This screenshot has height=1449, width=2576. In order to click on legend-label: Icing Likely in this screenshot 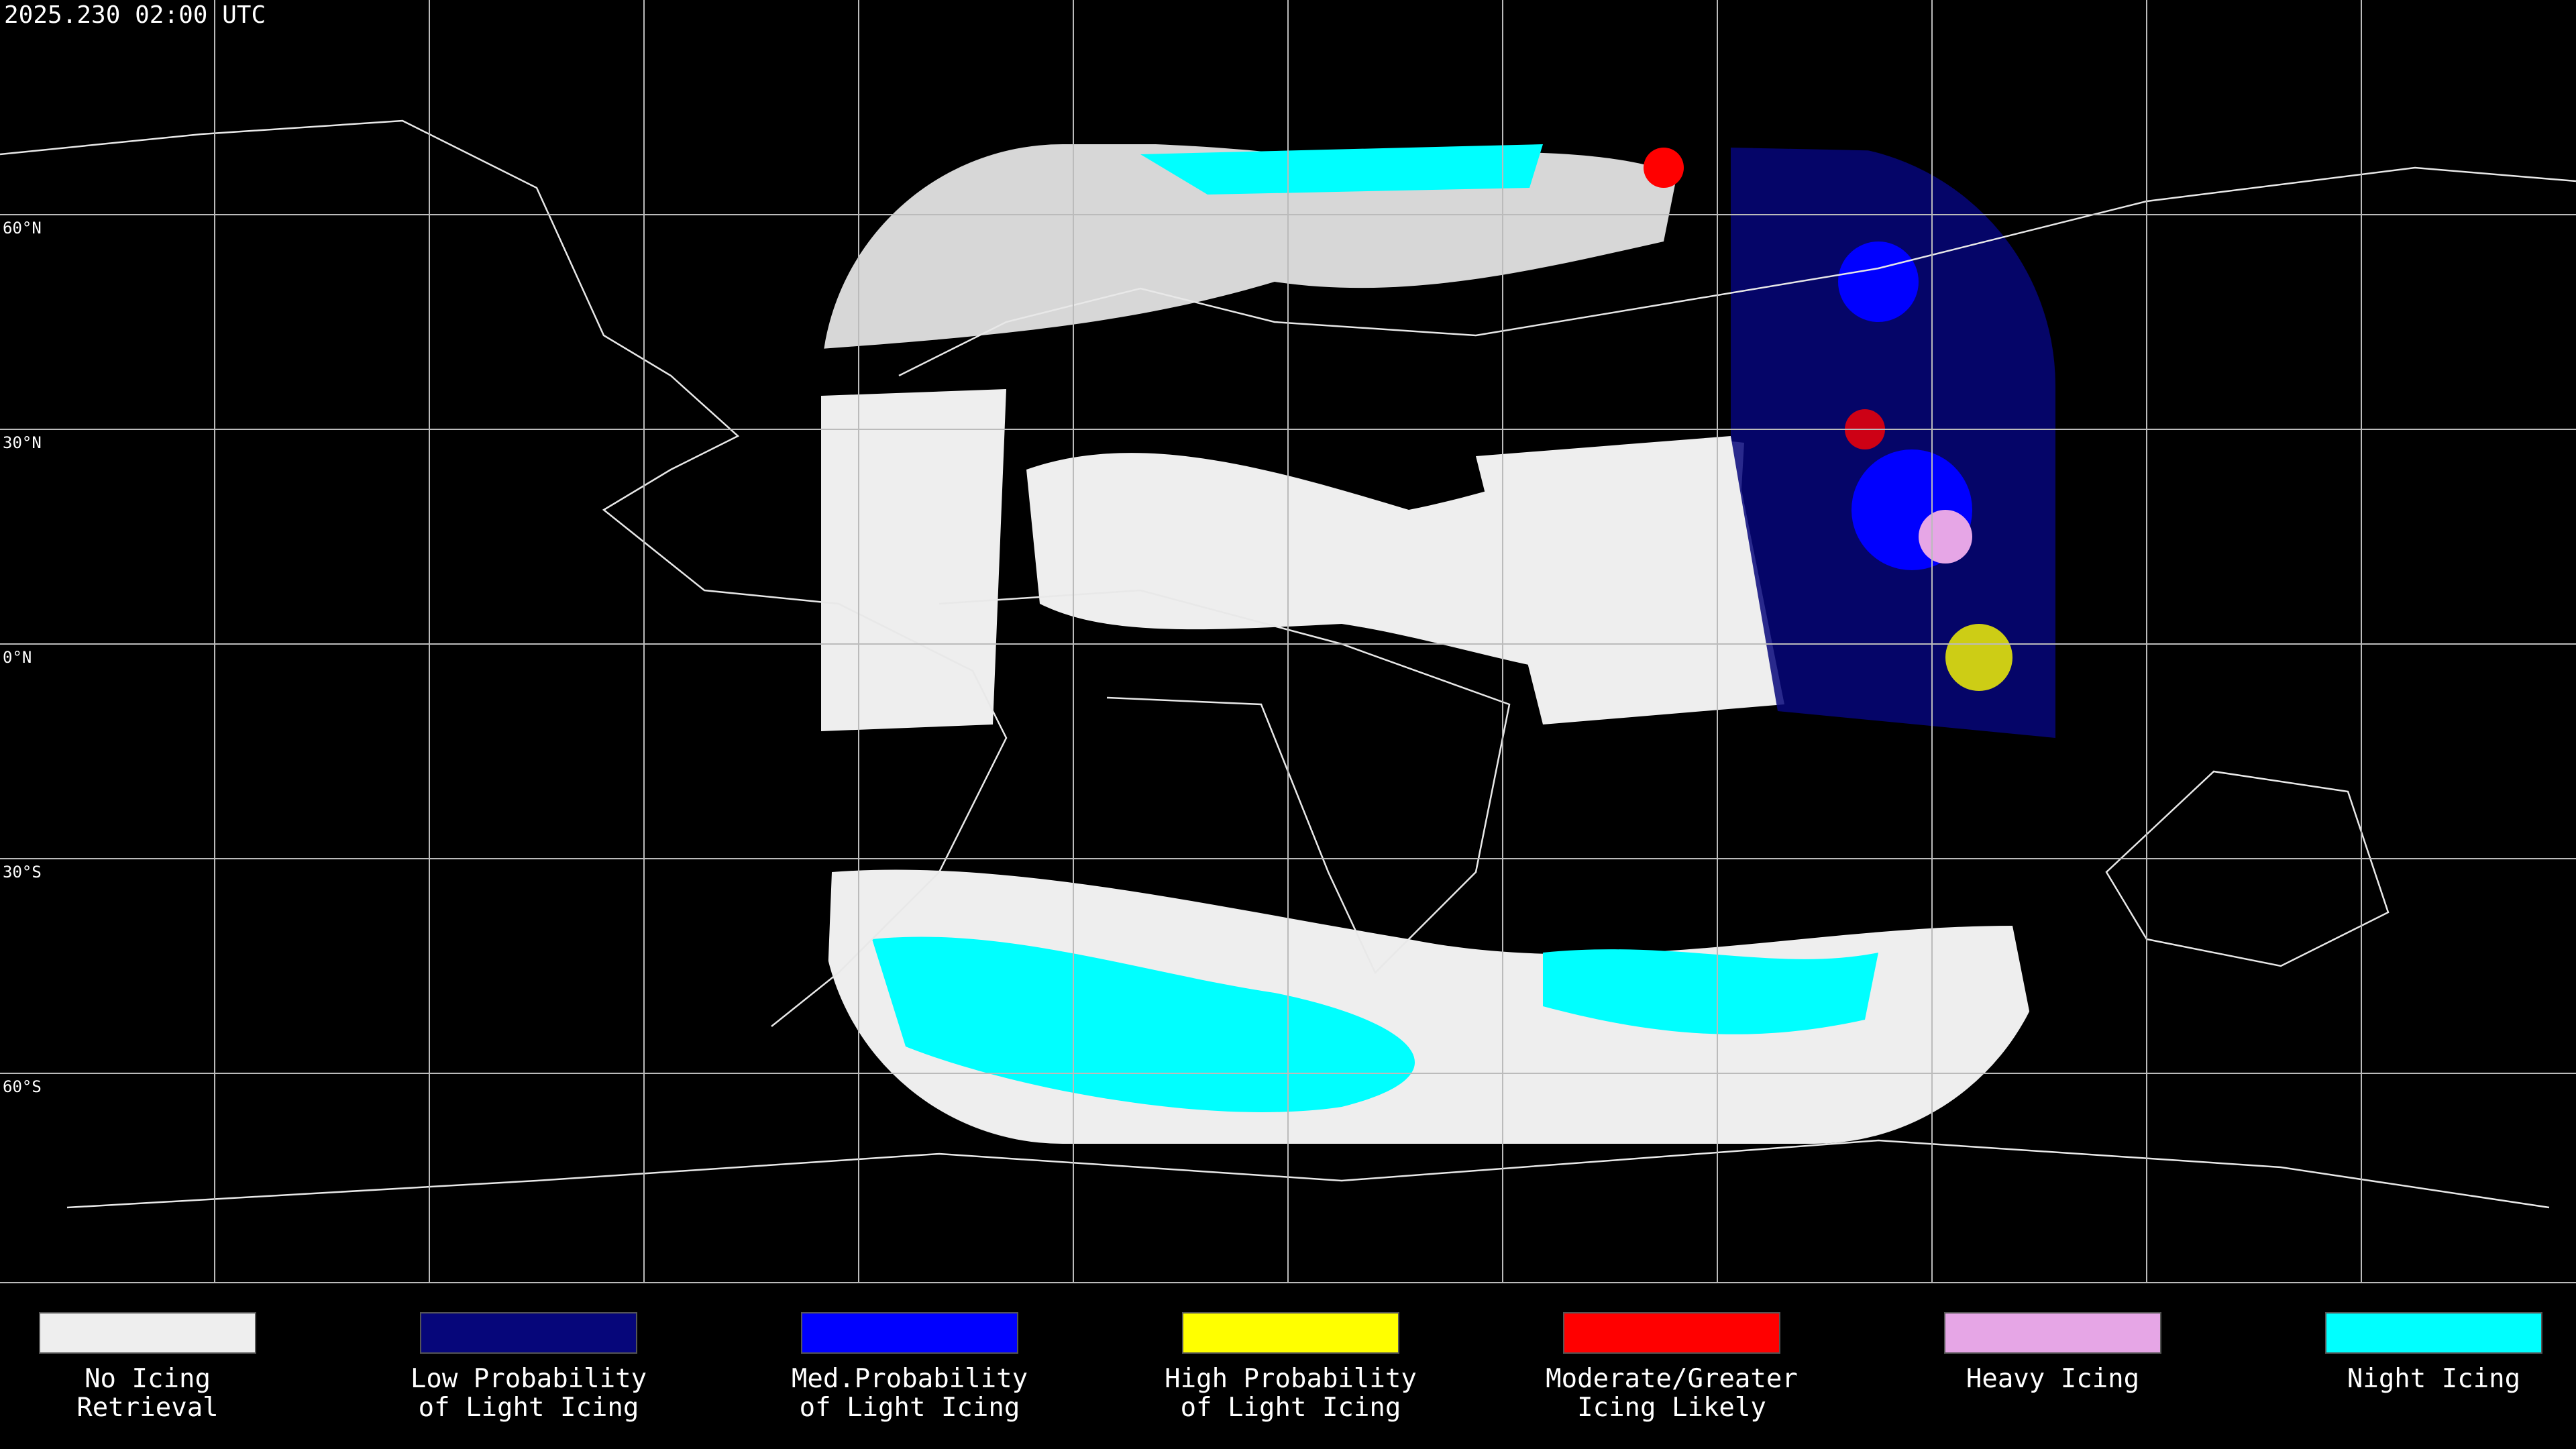, I will do `click(1671, 1408)`.